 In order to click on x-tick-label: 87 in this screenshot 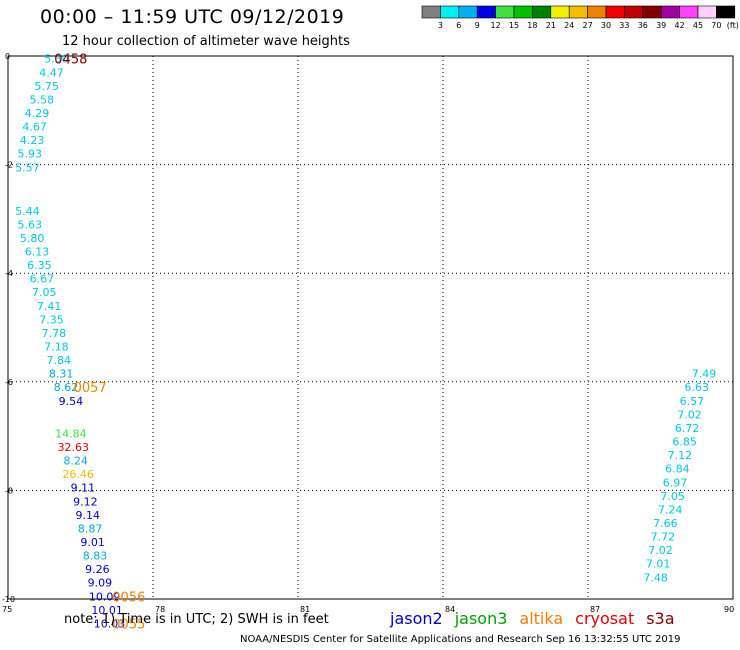, I will do `click(595, 609)`.